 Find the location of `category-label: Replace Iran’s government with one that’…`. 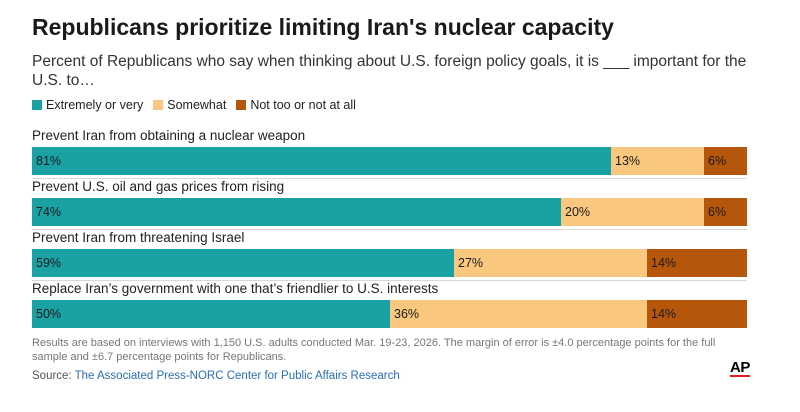

category-label: Replace Iran’s government with one that’… is located at coordinates (235, 288).